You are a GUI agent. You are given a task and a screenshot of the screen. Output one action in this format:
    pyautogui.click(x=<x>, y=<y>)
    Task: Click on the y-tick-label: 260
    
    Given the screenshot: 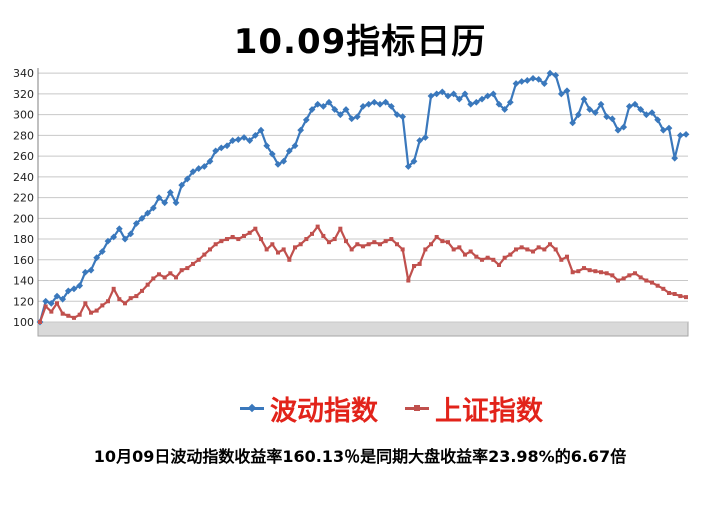 What is the action you would take?
    pyautogui.click(x=23, y=156)
    